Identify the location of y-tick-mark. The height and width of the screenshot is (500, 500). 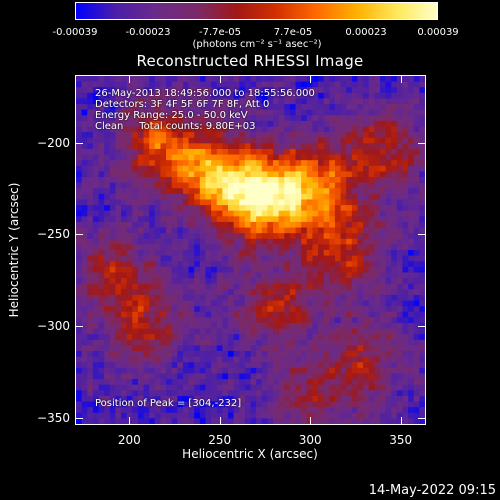
(79, 143).